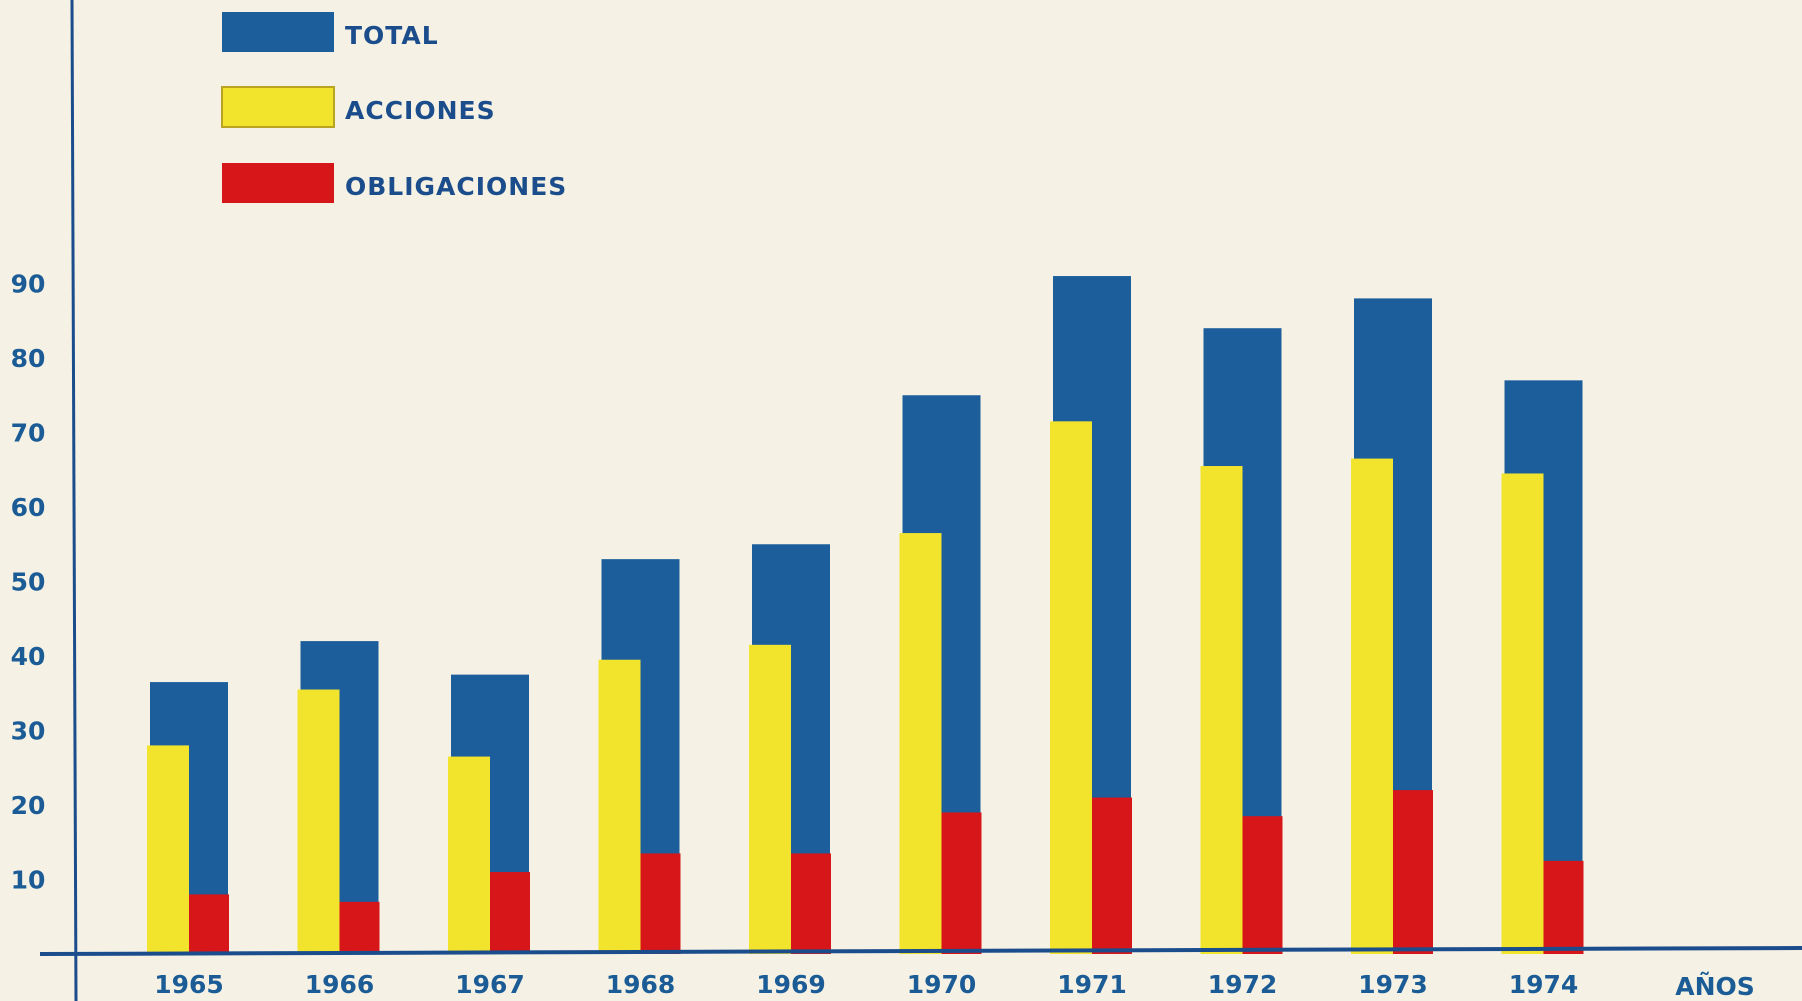  I want to click on y-tick-labels: 10 20 30 40 50 60 70 80 90, so click(28, 582).